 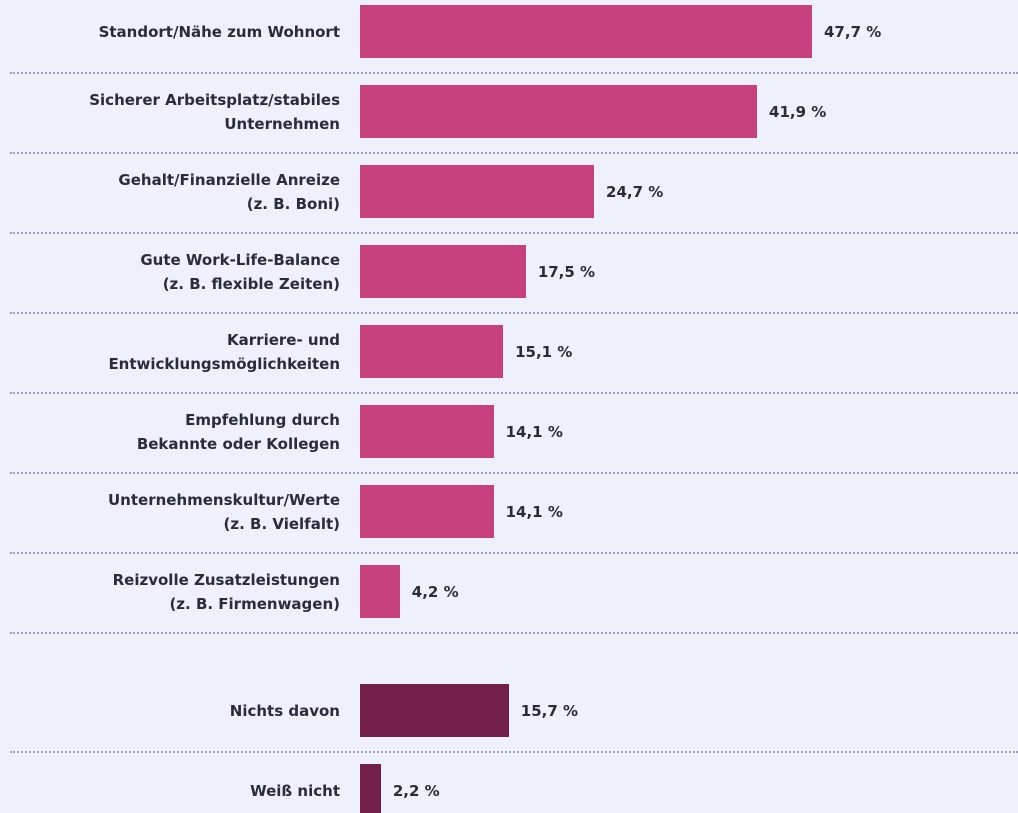 I want to click on category-label: Karriere- und Entwicklungsmöglichkeiten, so click(x=224, y=351).